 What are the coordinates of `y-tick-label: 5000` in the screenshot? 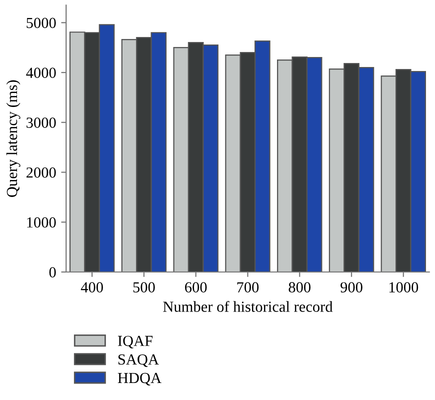 It's located at (41, 23).